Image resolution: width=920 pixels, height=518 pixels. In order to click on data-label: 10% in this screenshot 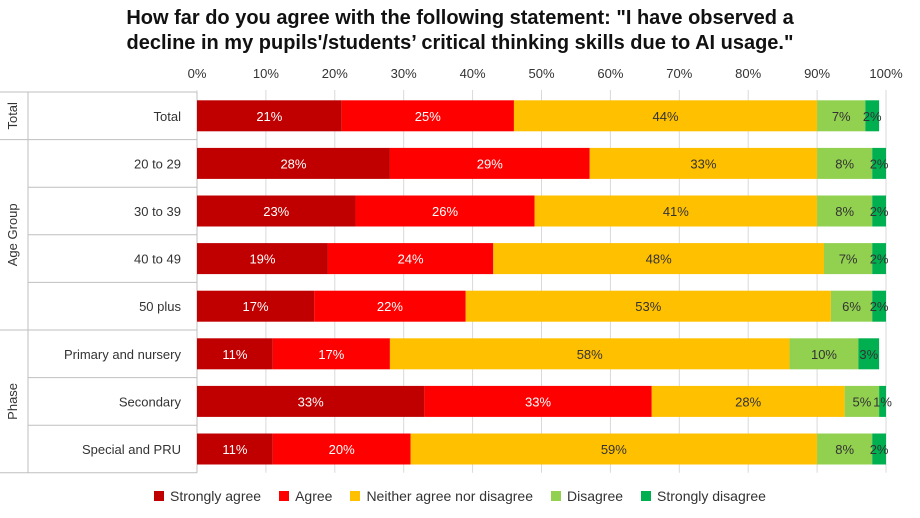, I will do `click(824, 354)`.